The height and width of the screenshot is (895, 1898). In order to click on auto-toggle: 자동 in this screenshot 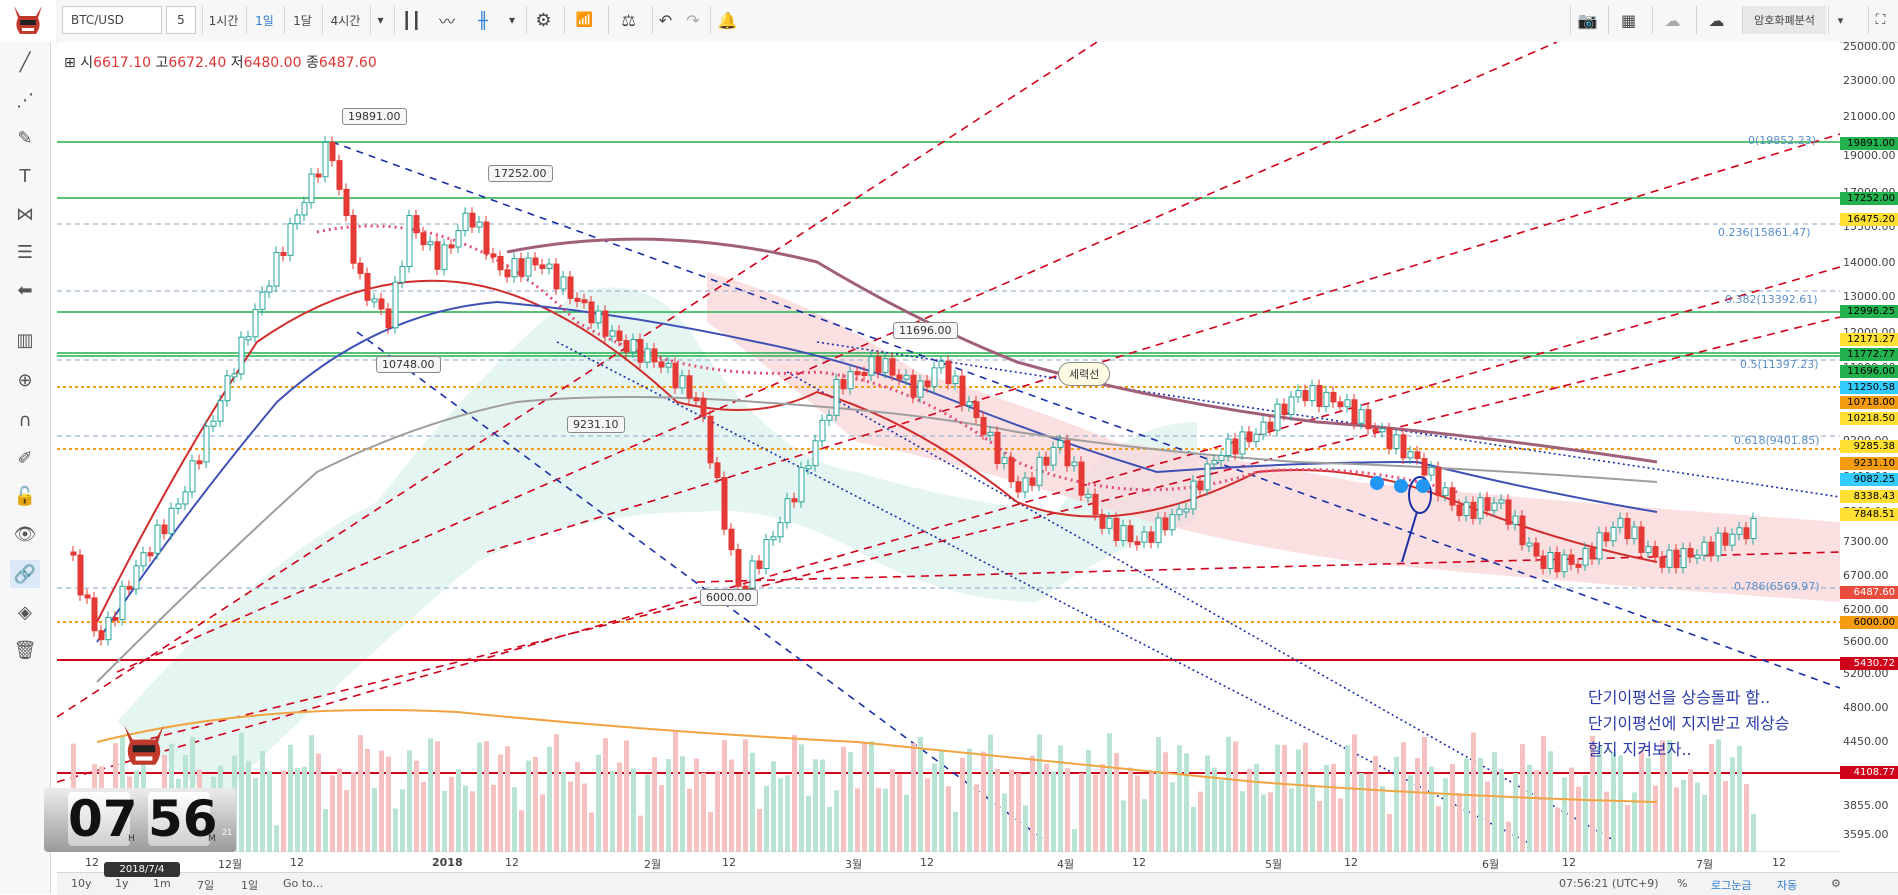, I will do `click(1787, 885)`.